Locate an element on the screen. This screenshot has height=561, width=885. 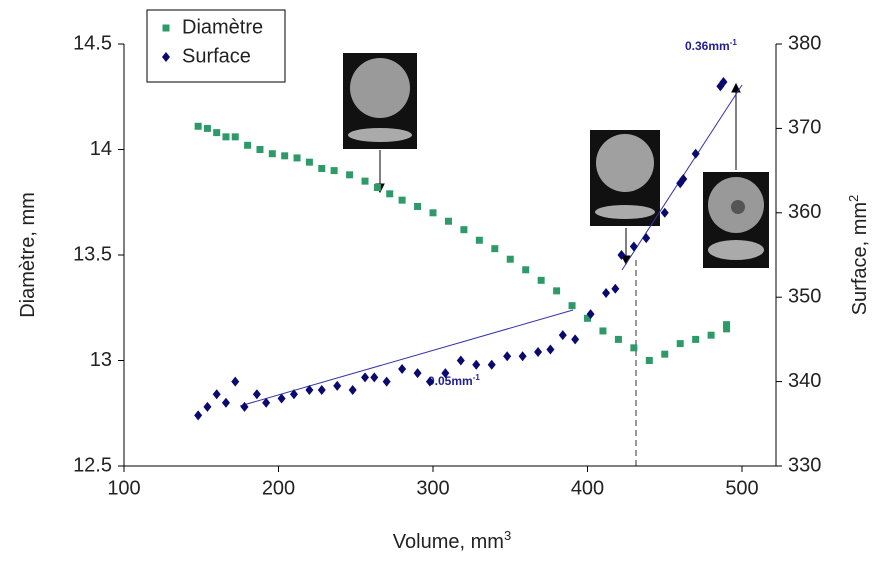
y2-label-sup: 2 is located at coordinates (853, 198).